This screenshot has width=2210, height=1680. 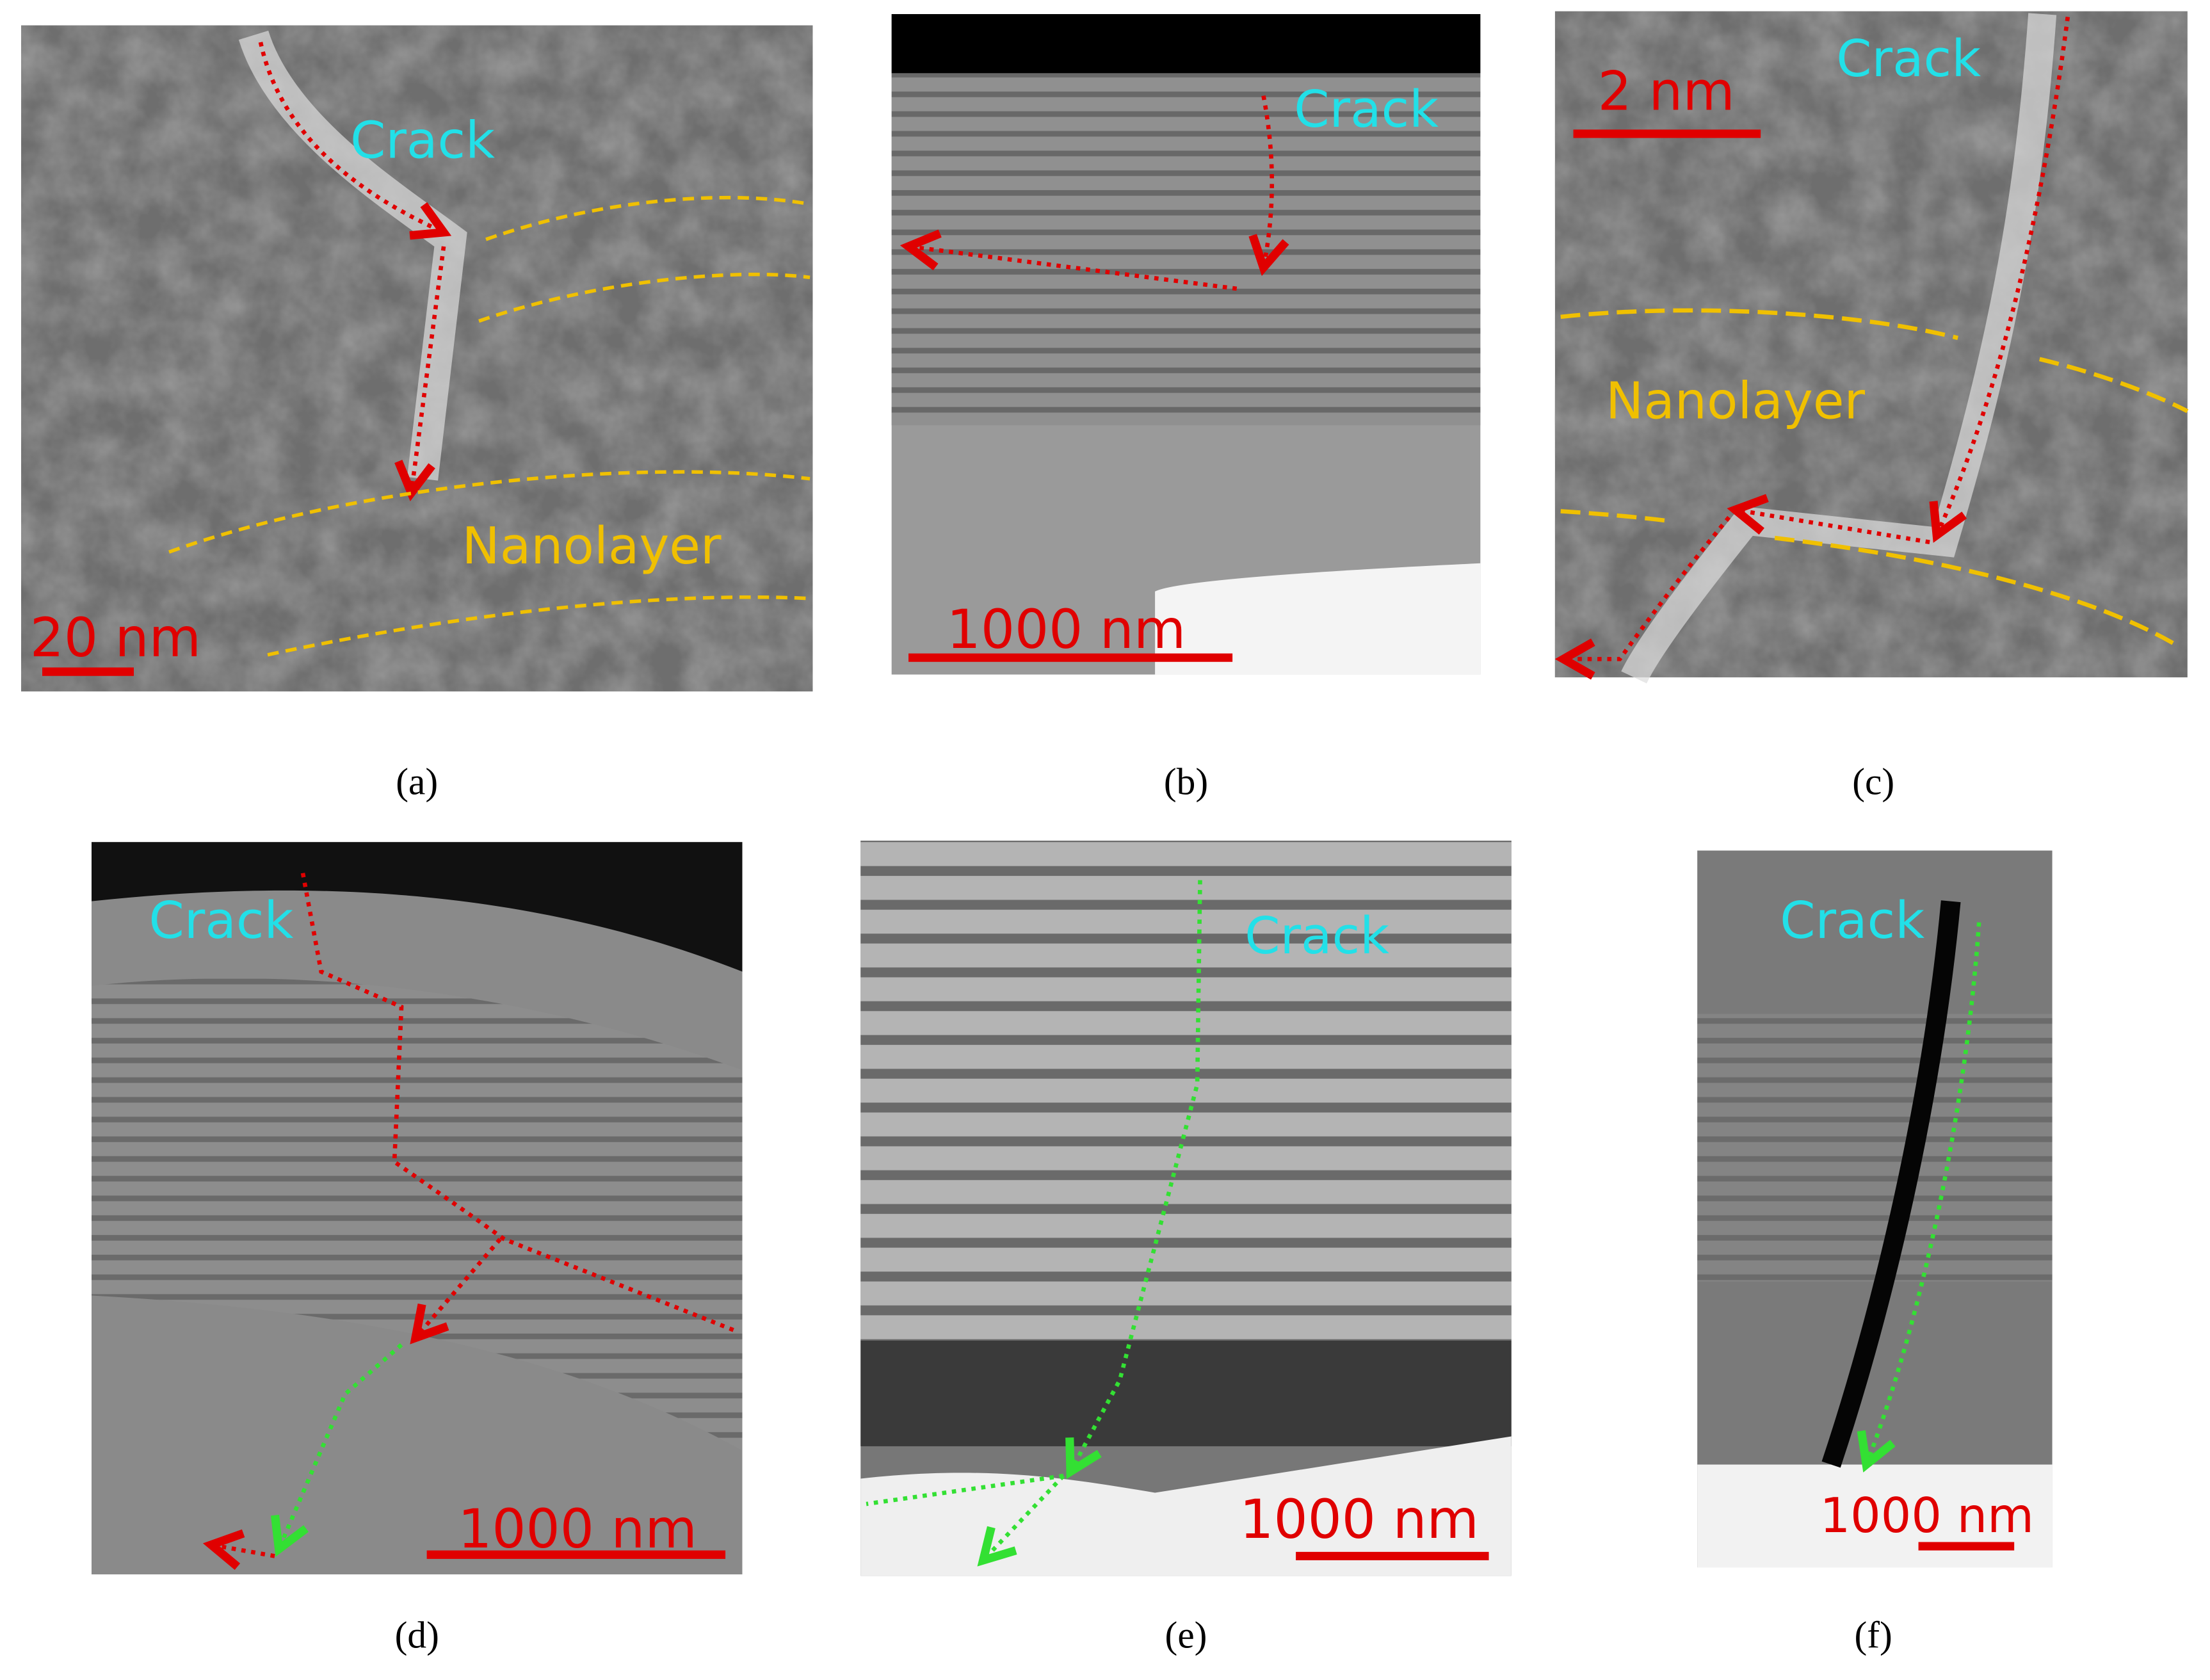 I want to click on panel-caption: (f), so click(x=1873, y=1634).